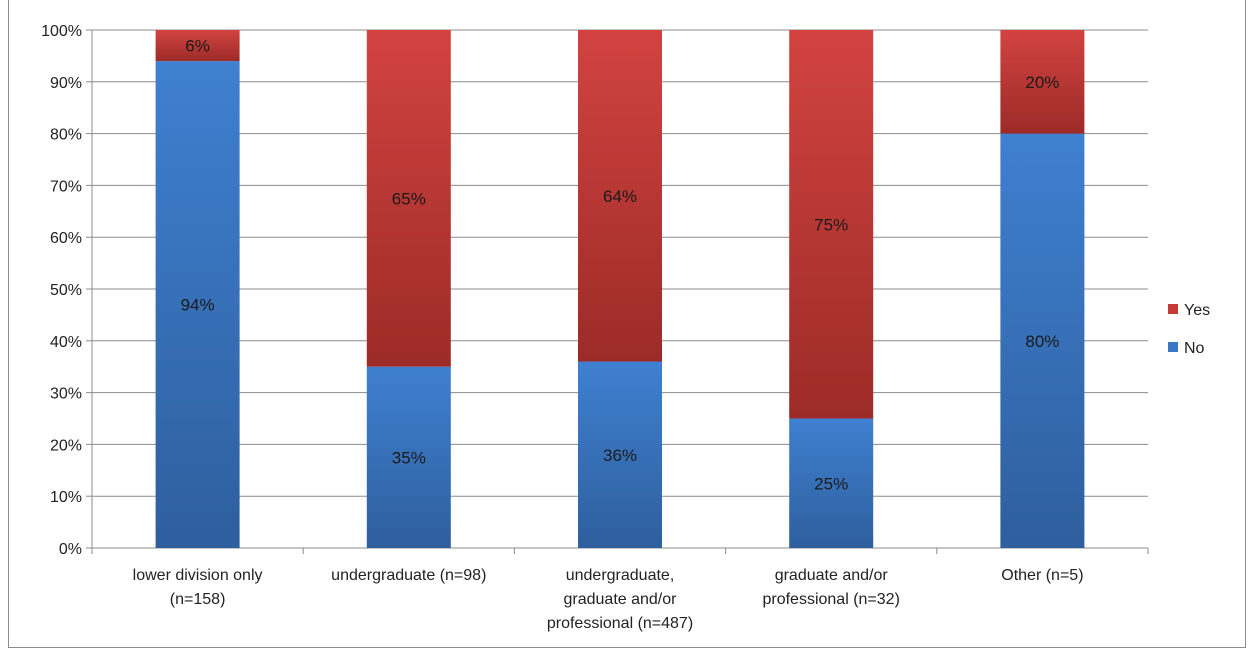 The image size is (1250, 652). I want to click on data-label-yes: 75%, so click(831, 224).